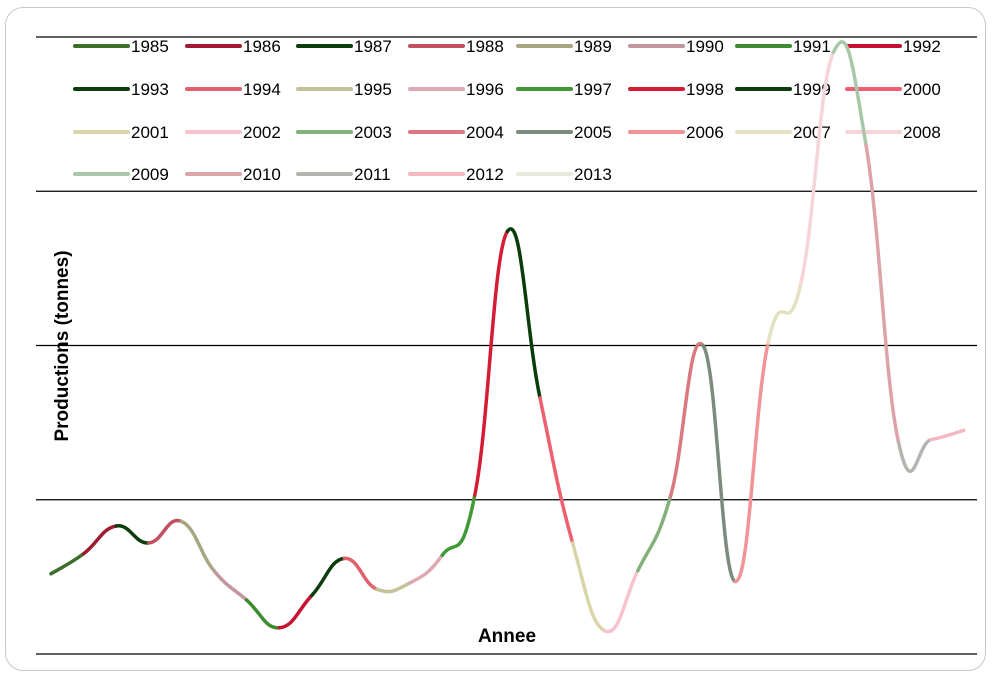 This screenshot has height=677, width=993. Describe the element at coordinates (456, 174) in the screenshot. I see `legend-item-2012: 2012` at that location.